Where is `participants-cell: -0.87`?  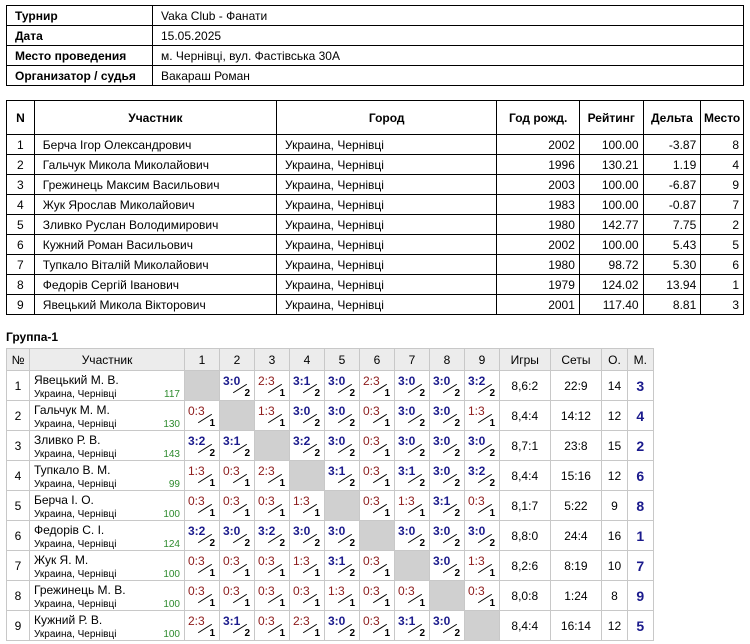
participants-cell: -0.87 is located at coordinates (672, 204).